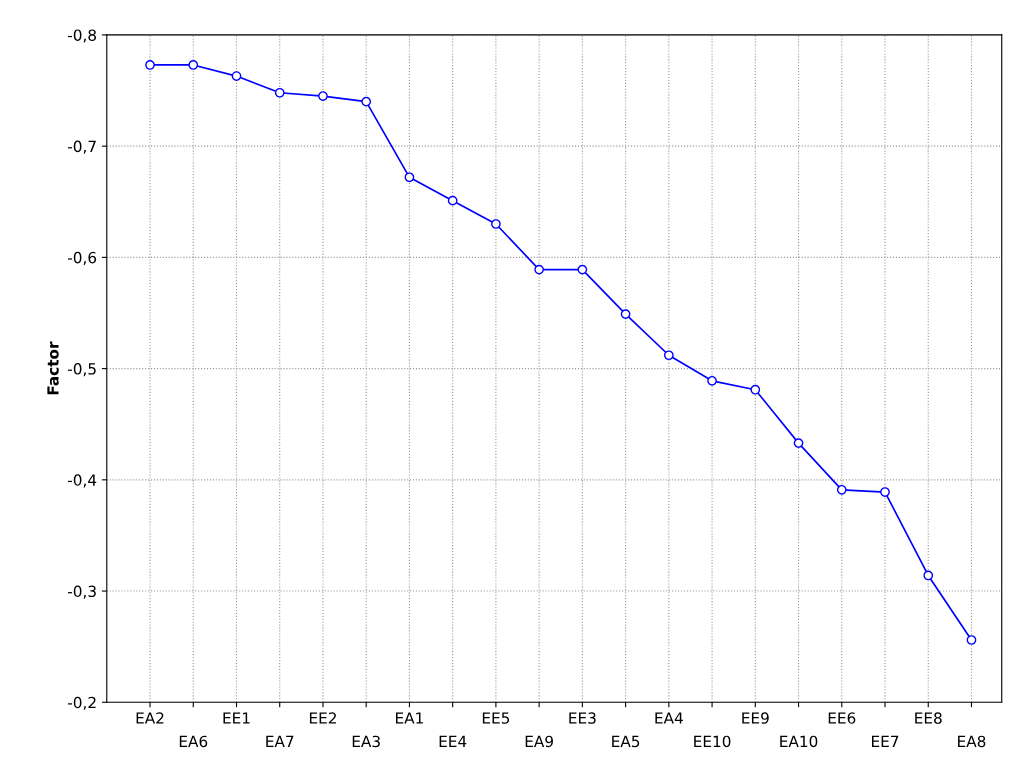 This screenshot has width=1017, height=776. Describe the element at coordinates (366, 741) in the screenshot. I see `x-tick-label: EA3` at that location.